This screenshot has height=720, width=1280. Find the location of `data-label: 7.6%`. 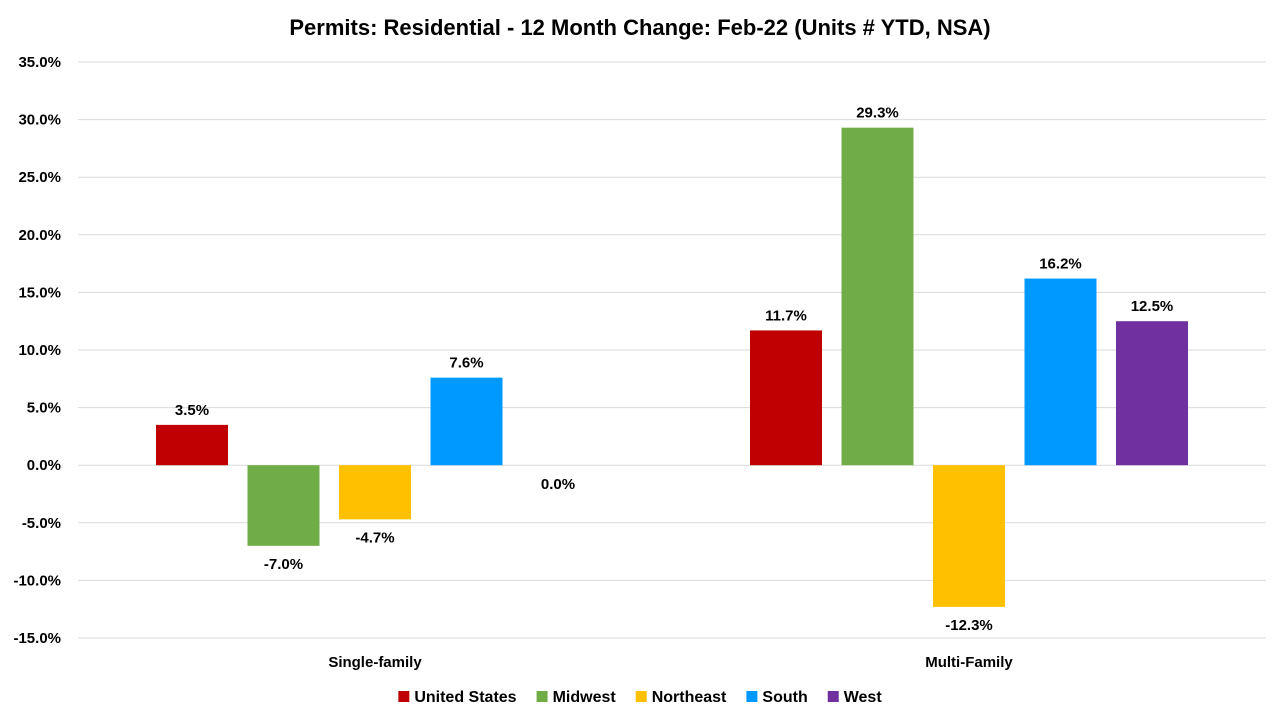

data-label: 7.6% is located at coordinates (466, 363).